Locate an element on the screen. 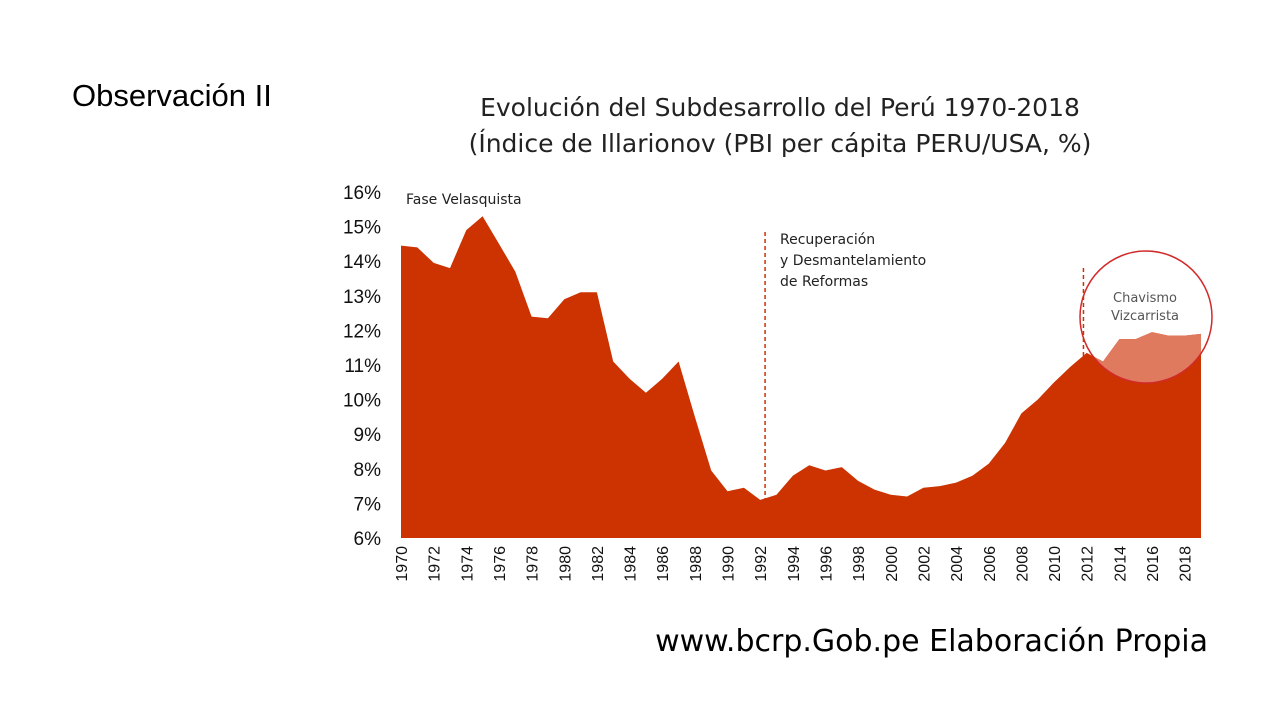 This screenshot has width=1280, height=720. y-axis: 6% 7% 8% 9% 10% 11% 12% 13% 14% 15% 16% is located at coordinates (362, 366).